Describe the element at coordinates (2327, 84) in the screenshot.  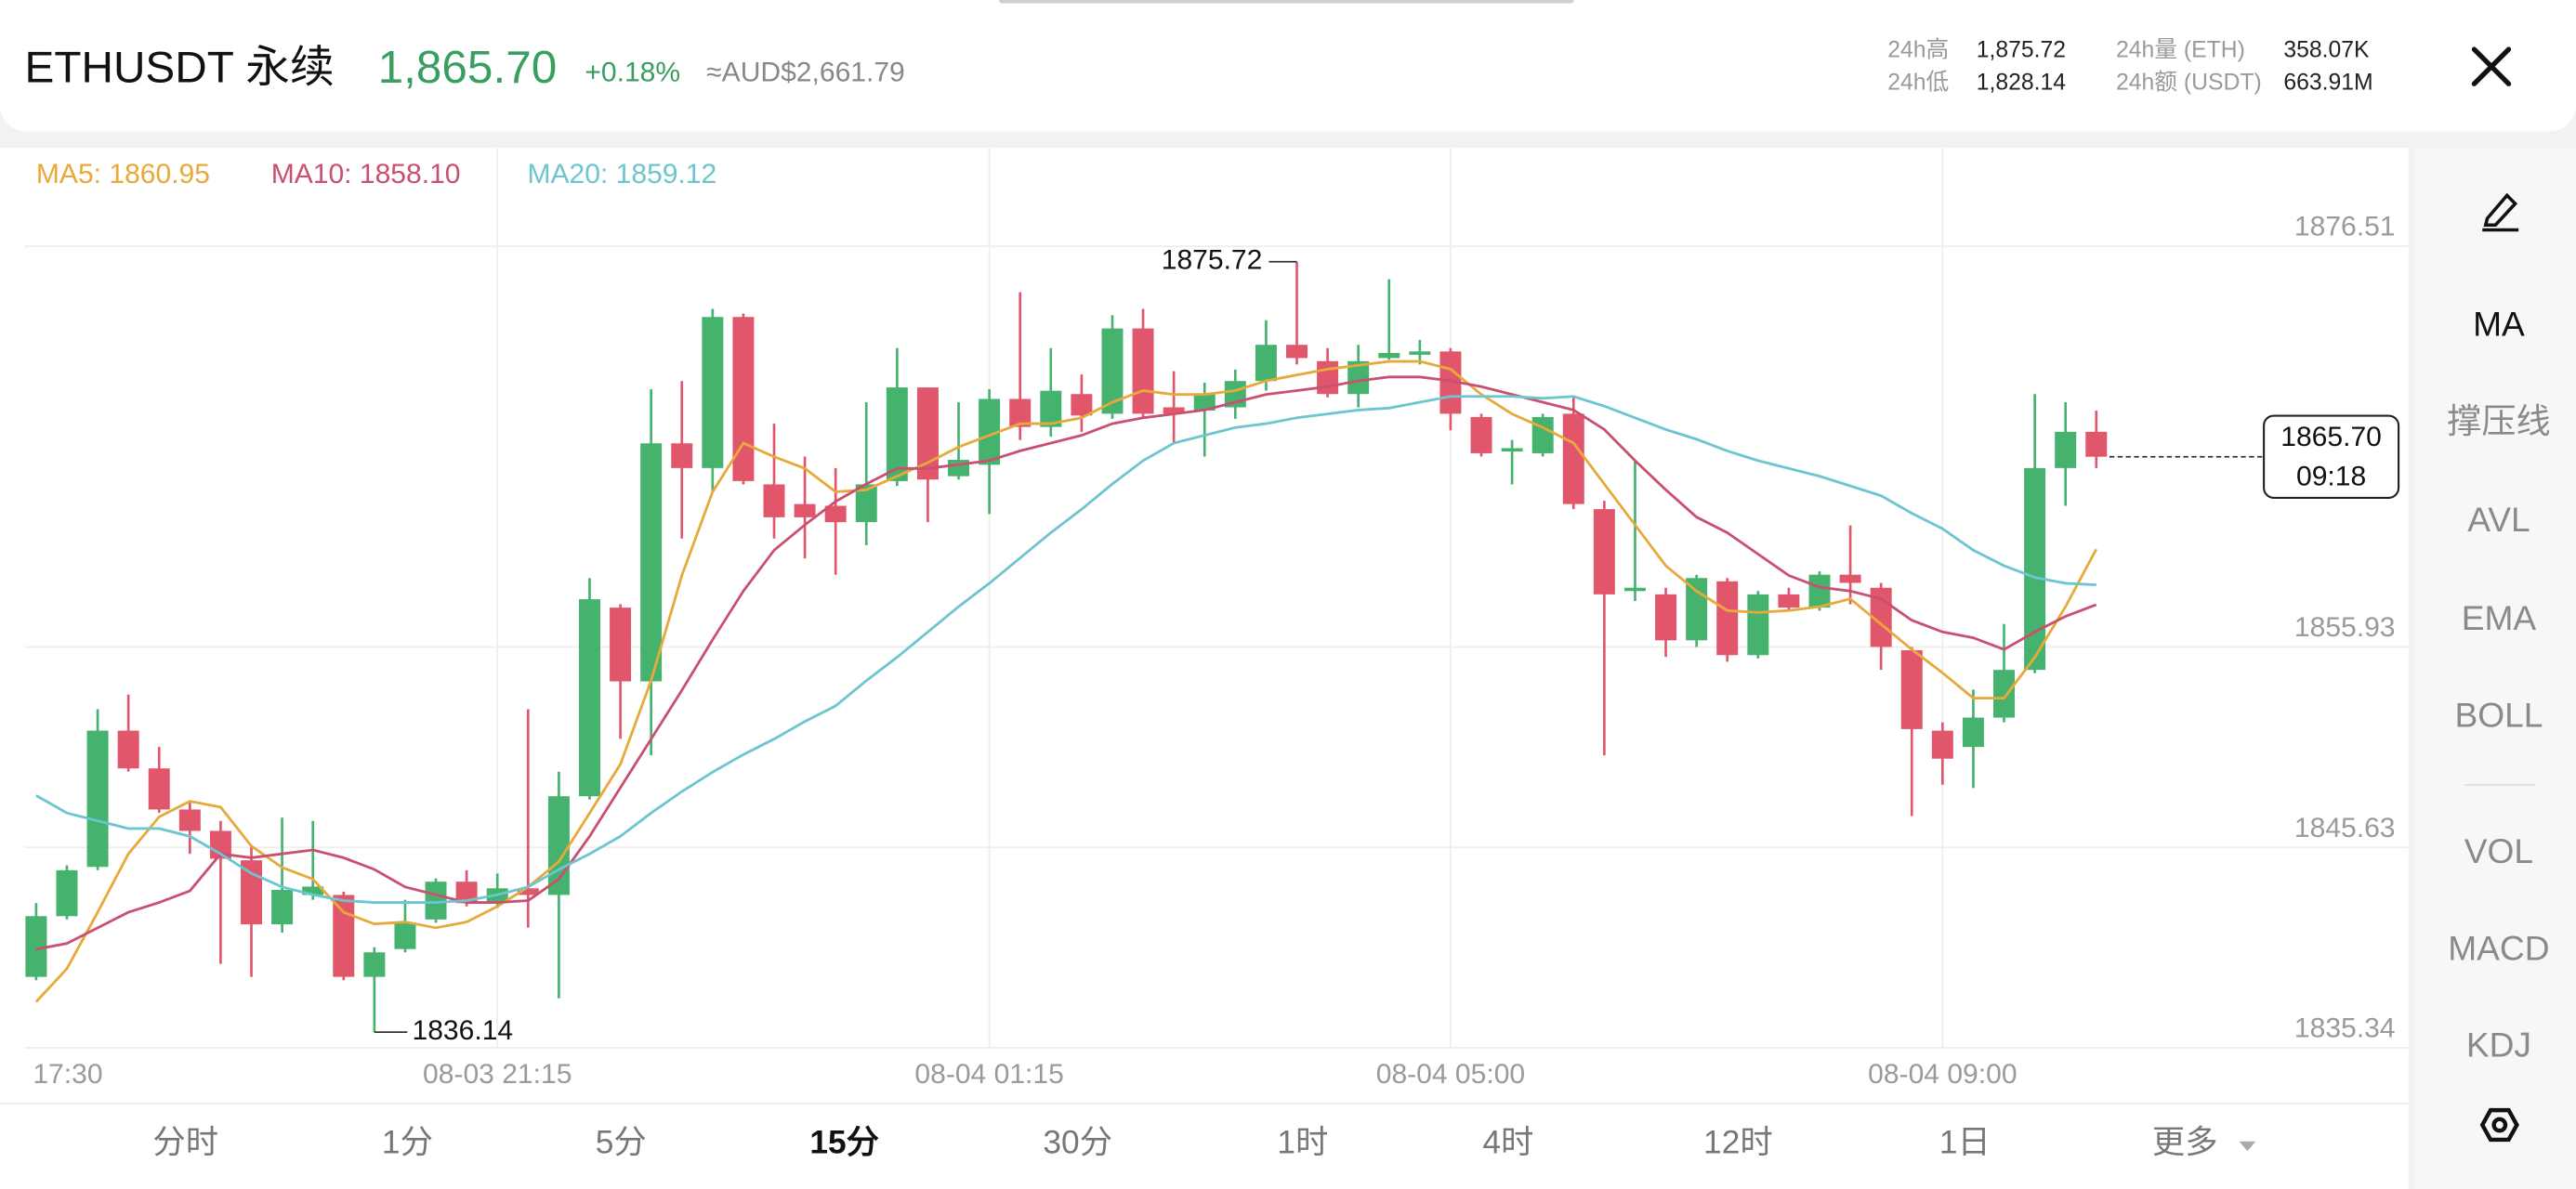
I see `stat-value: 663.91M` at that location.